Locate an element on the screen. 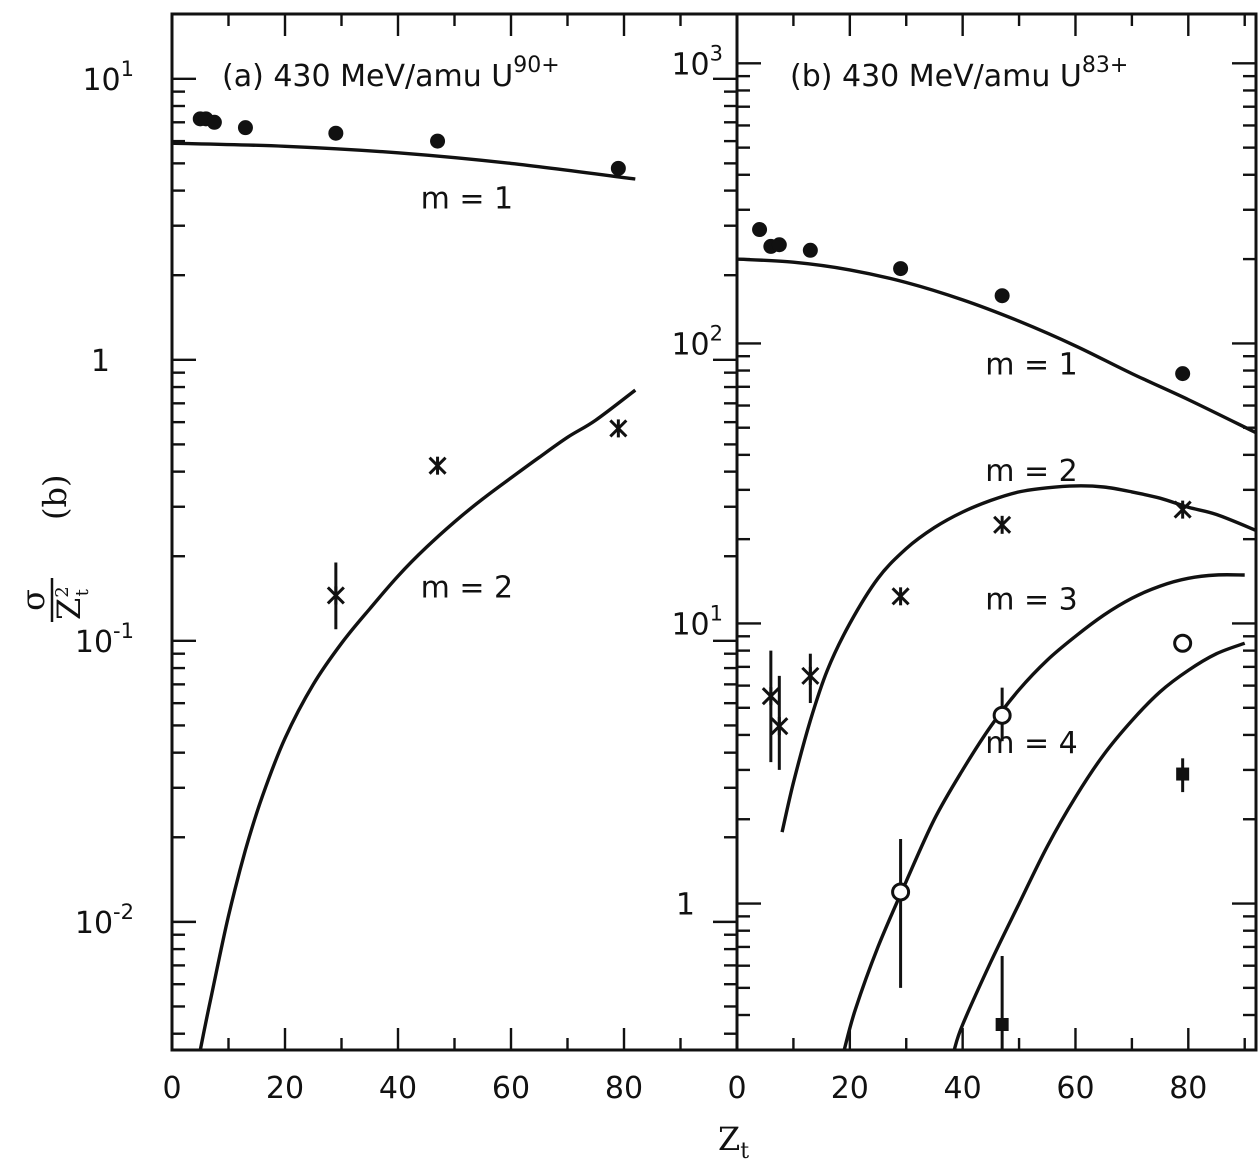  panel-b-curve-m3 is located at coordinates (1043, 812).